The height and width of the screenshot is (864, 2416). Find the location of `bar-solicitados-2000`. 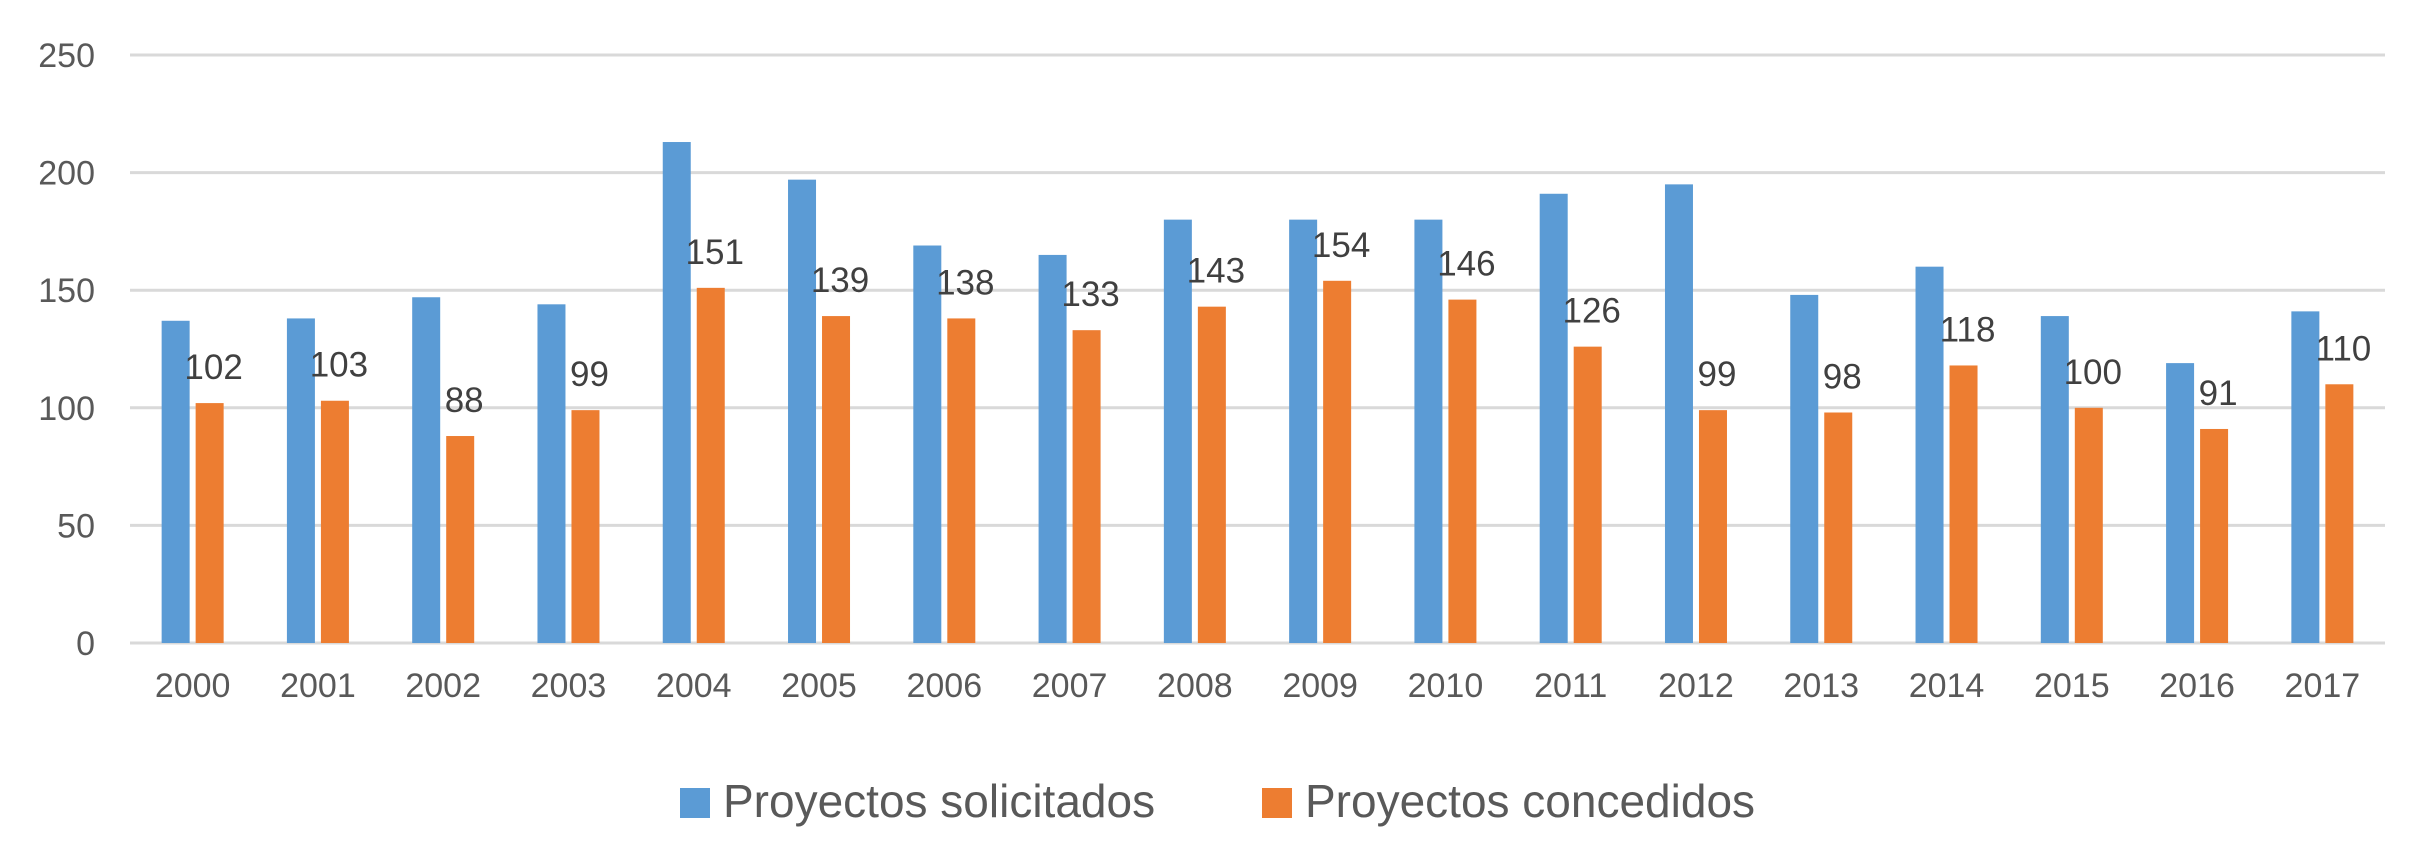

bar-solicitados-2000 is located at coordinates (175, 481).